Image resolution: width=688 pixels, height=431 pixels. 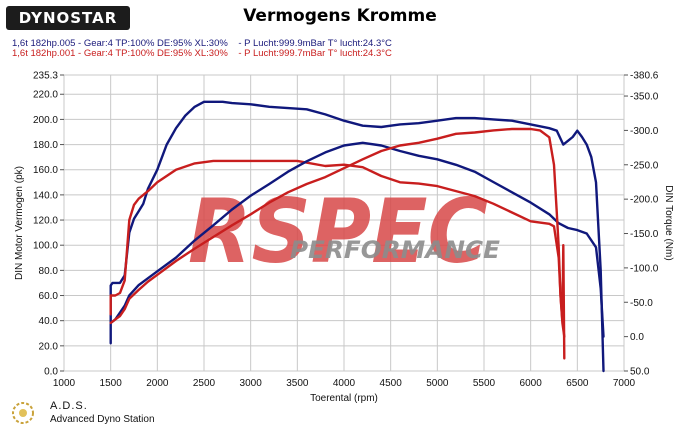 I want to click on x-tick-label: 3000, so click(x=251, y=383).